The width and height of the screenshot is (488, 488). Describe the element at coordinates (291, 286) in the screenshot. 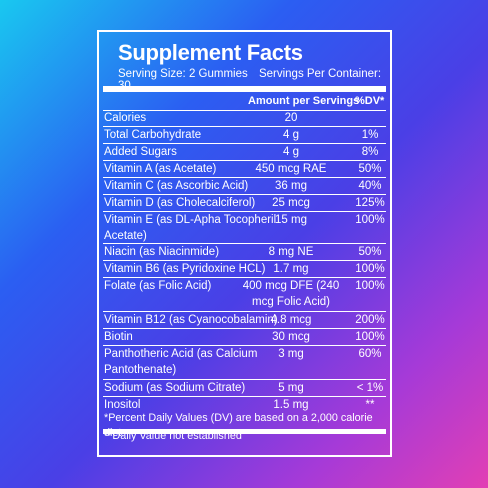

I see `nutrient-amount-line: 400 mcg DFE (240` at that location.